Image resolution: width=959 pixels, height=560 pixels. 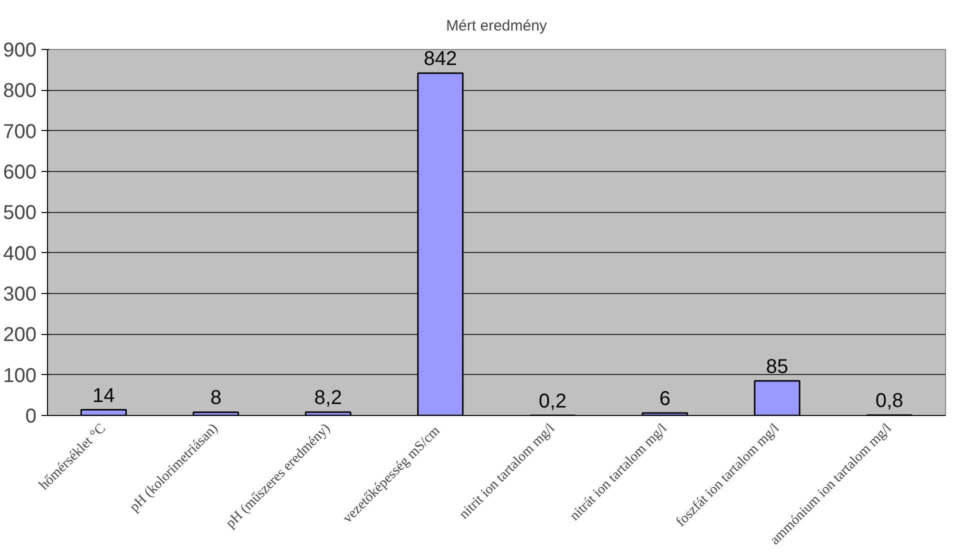 I want to click on data-label: 842, so click(x=441, y=59).